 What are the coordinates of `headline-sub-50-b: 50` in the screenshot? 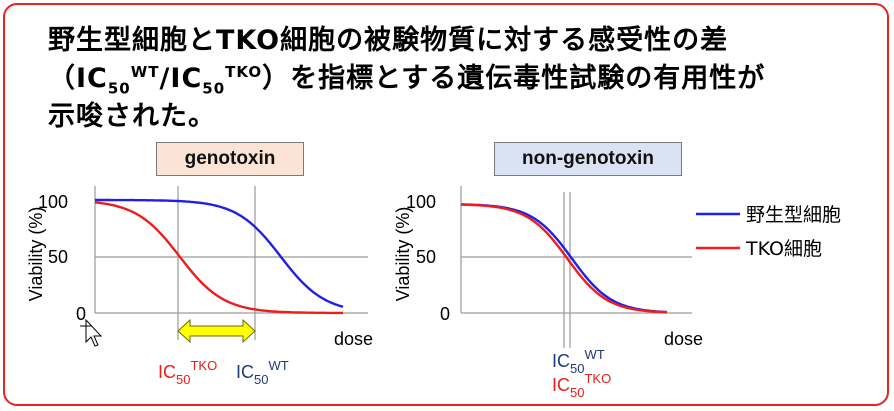 It's located at (214, 88).